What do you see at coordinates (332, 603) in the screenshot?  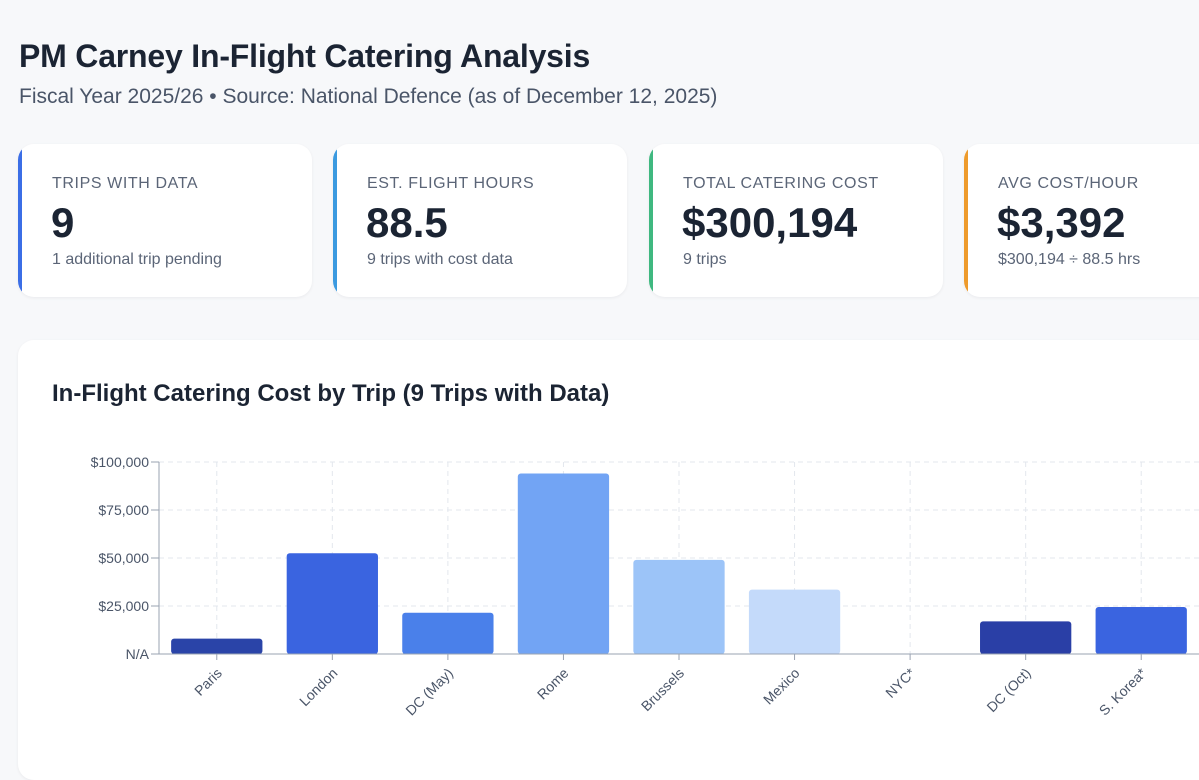 I see `bar-london` at bounding box center [332, 603].